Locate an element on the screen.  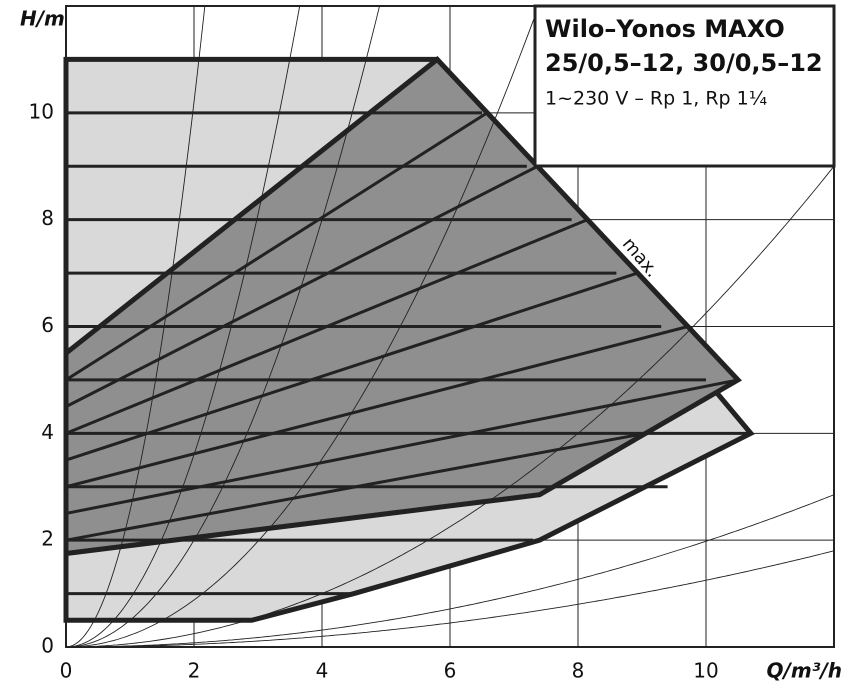
y-tick-label: 2 is located at coordinates (47, 539).